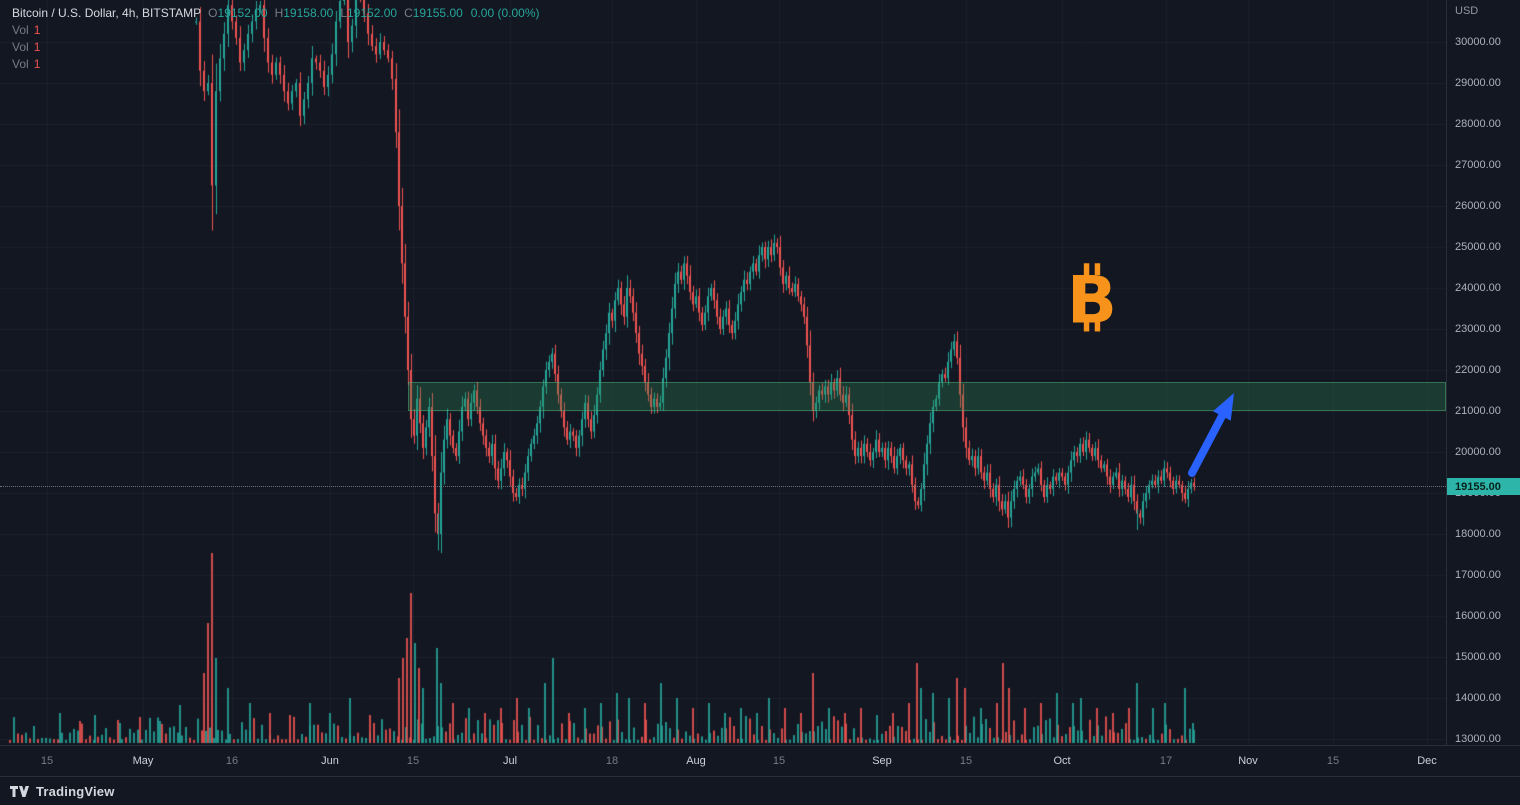 This screenshot has width=1520, height=805. I want to click on high-label: H, so click(279, 13).